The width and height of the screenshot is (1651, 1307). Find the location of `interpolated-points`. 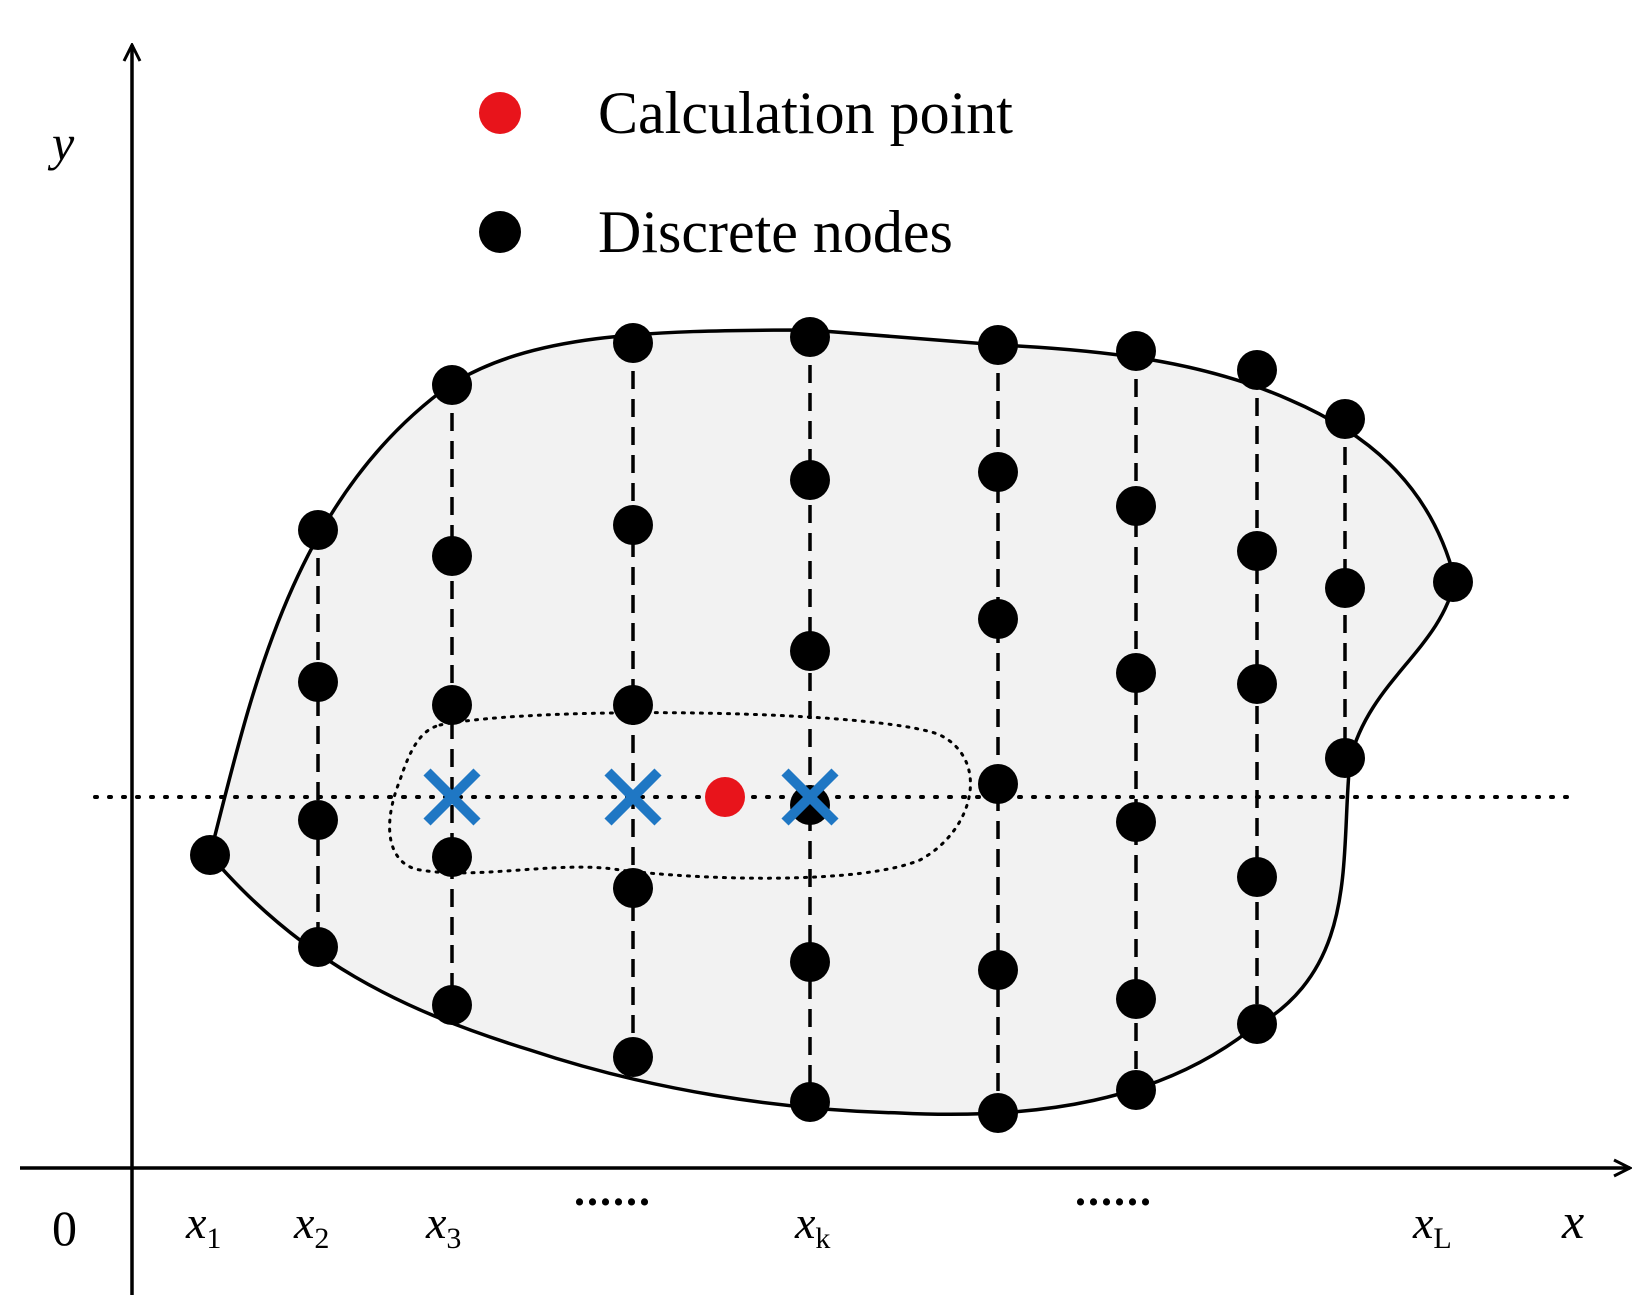

interpolated-points is located at coordinates (631, 797).